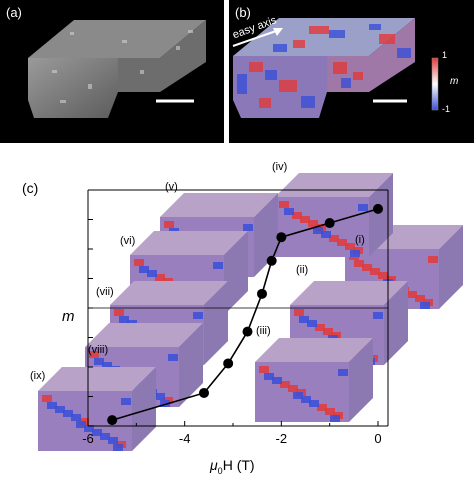  I want to click on x-tick-label: -2, so click(282, 438).